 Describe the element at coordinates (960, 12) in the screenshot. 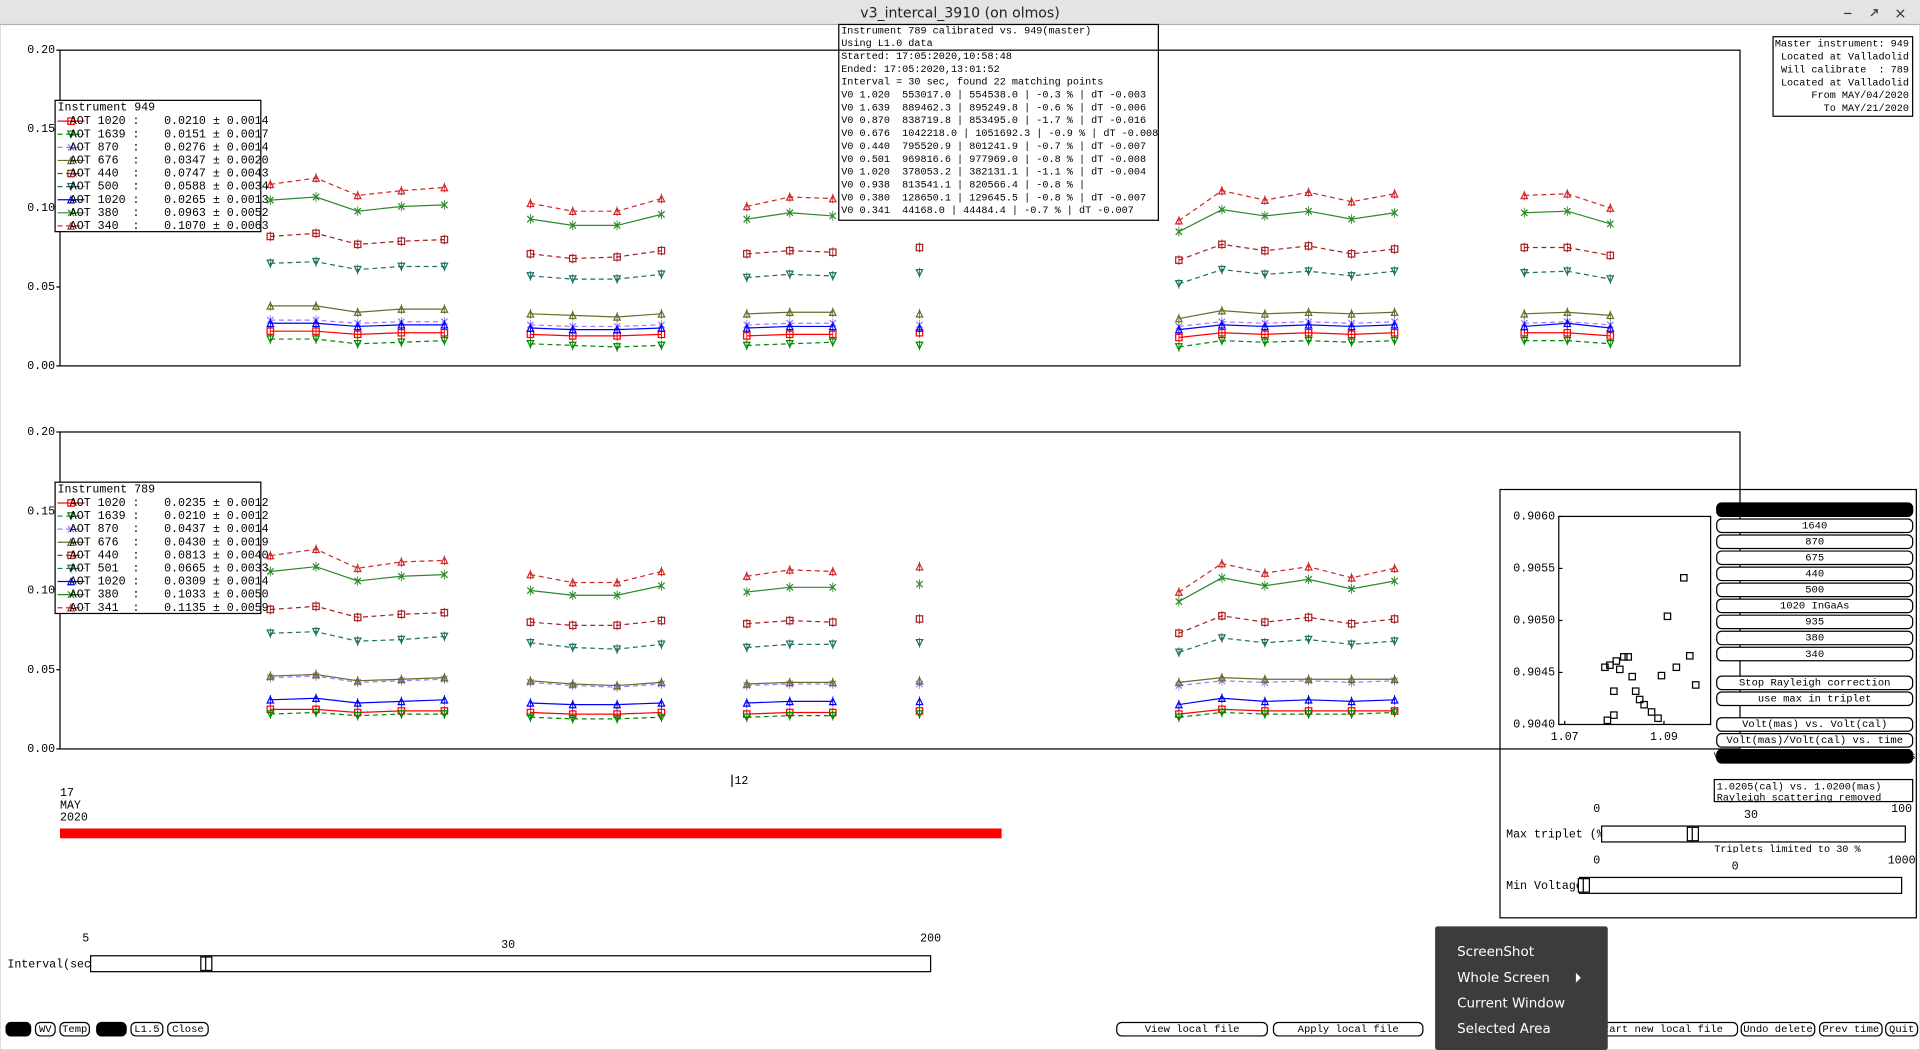

I see `title-bar` at that location.